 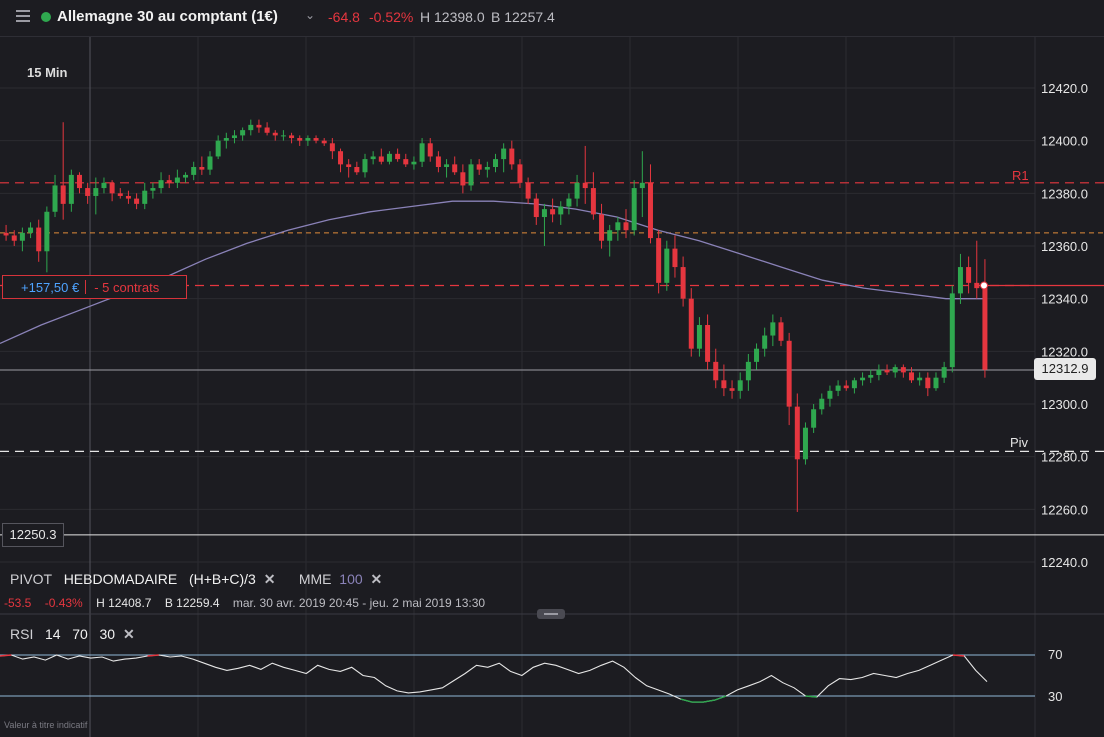 I want to click on rsi-legend: RSI 14 70 30 ✕, so click(x=72, y=634).